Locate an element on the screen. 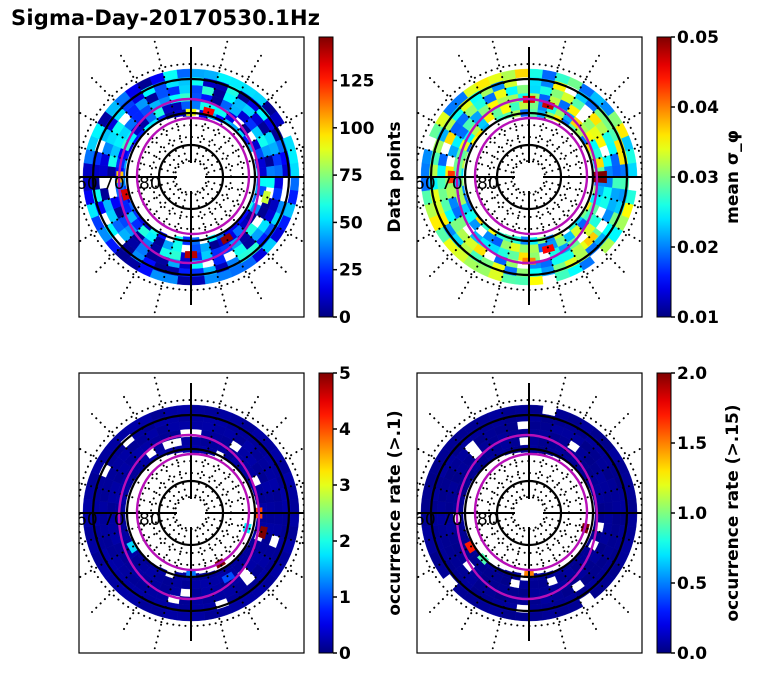  latitude-label-70: 70 is located at coordinates (114, 184).